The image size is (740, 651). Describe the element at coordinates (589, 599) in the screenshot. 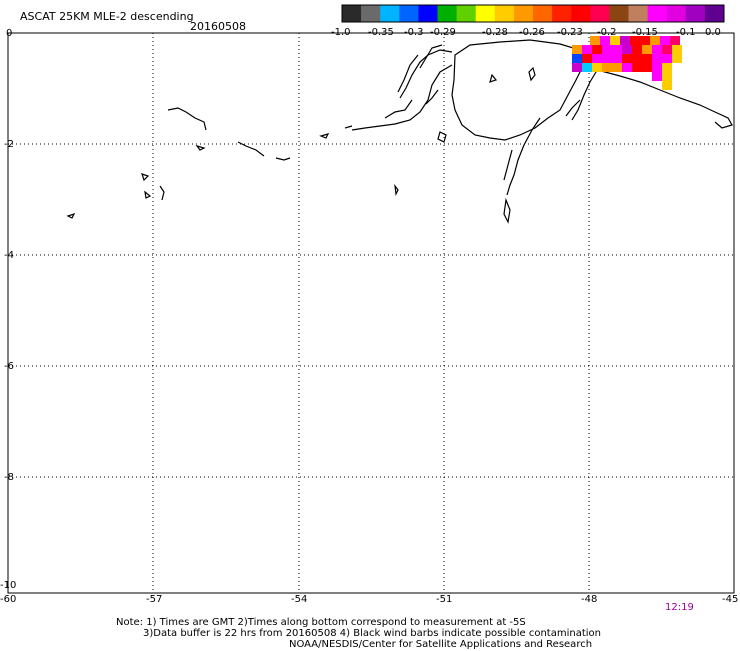

I see `x-tick-4: -48` at that location.